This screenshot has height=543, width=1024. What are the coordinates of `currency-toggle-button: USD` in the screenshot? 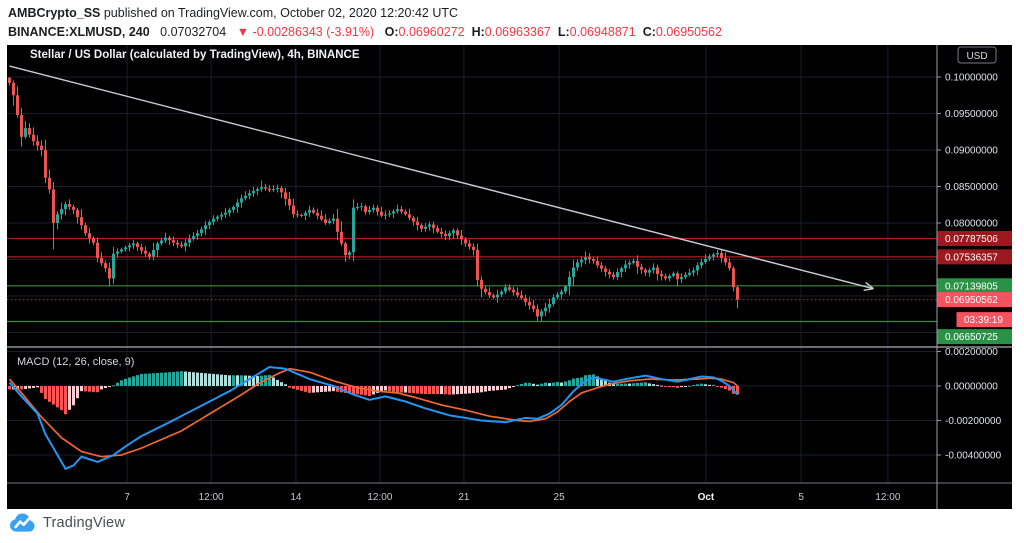 It's located at (977, 55).